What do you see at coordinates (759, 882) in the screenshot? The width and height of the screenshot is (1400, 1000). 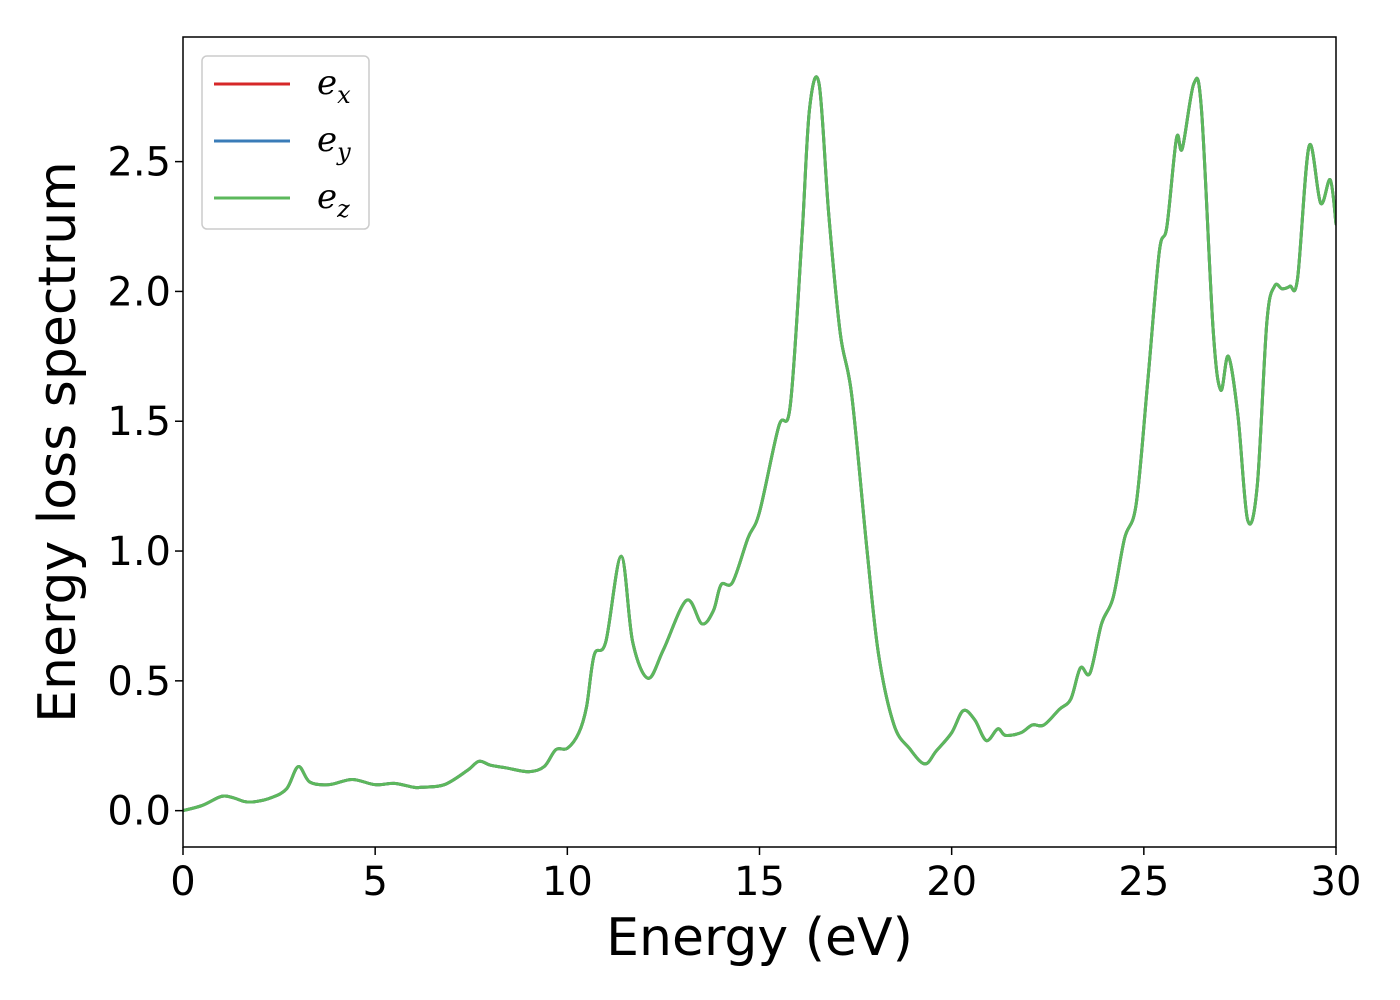 I see `x-tick-label: 15` at bounding box center [759, 882].